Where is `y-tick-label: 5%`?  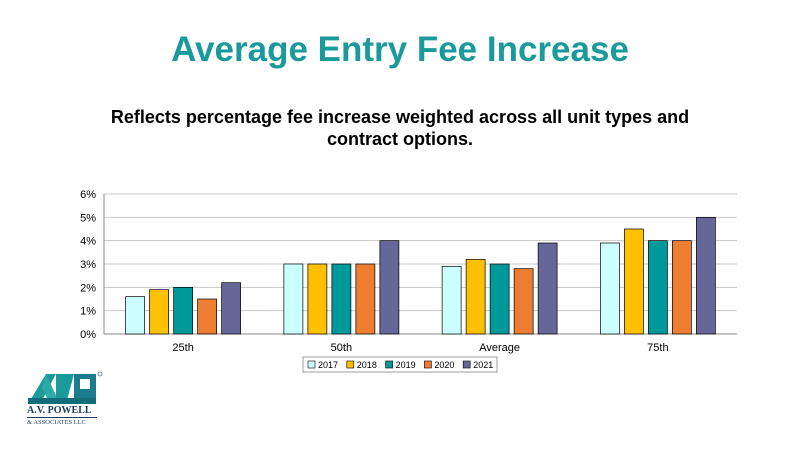
y-tick-label: 5% is located at coordinates (88, 218).